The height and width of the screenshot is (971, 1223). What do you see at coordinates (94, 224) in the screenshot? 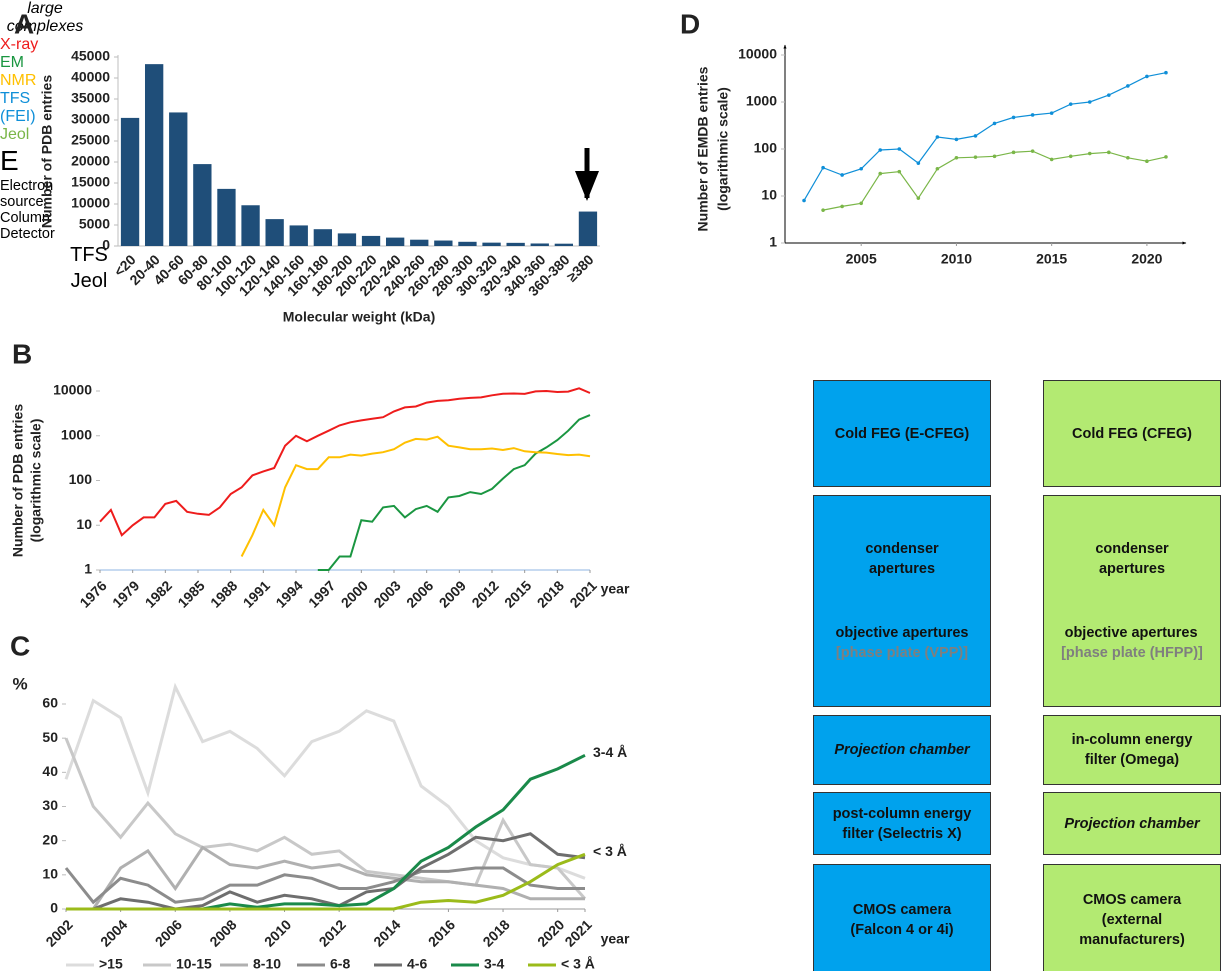
I see `y-tick-label: 5000` at bounding box center [94, 224].